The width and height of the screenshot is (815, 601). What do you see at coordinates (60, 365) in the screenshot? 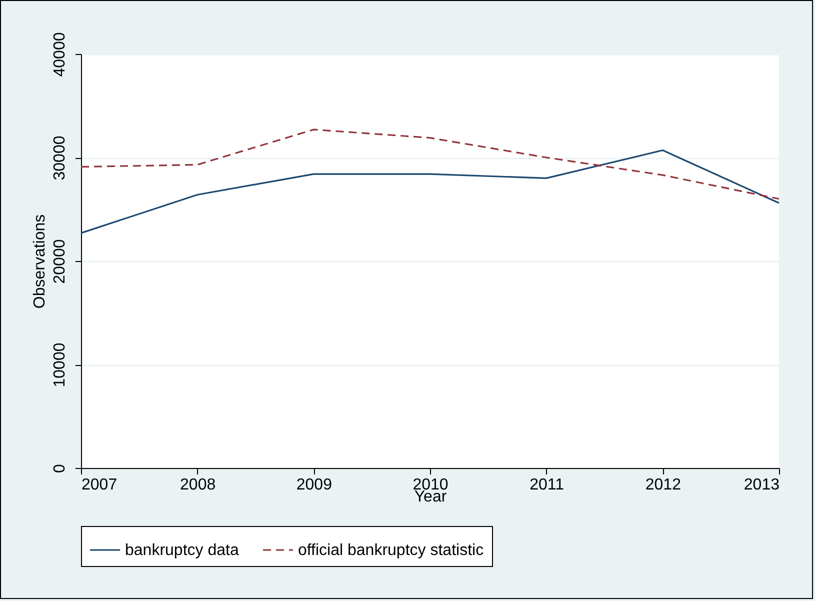
I see `y-tick-label: 10000` at bounding box center [60, 365].